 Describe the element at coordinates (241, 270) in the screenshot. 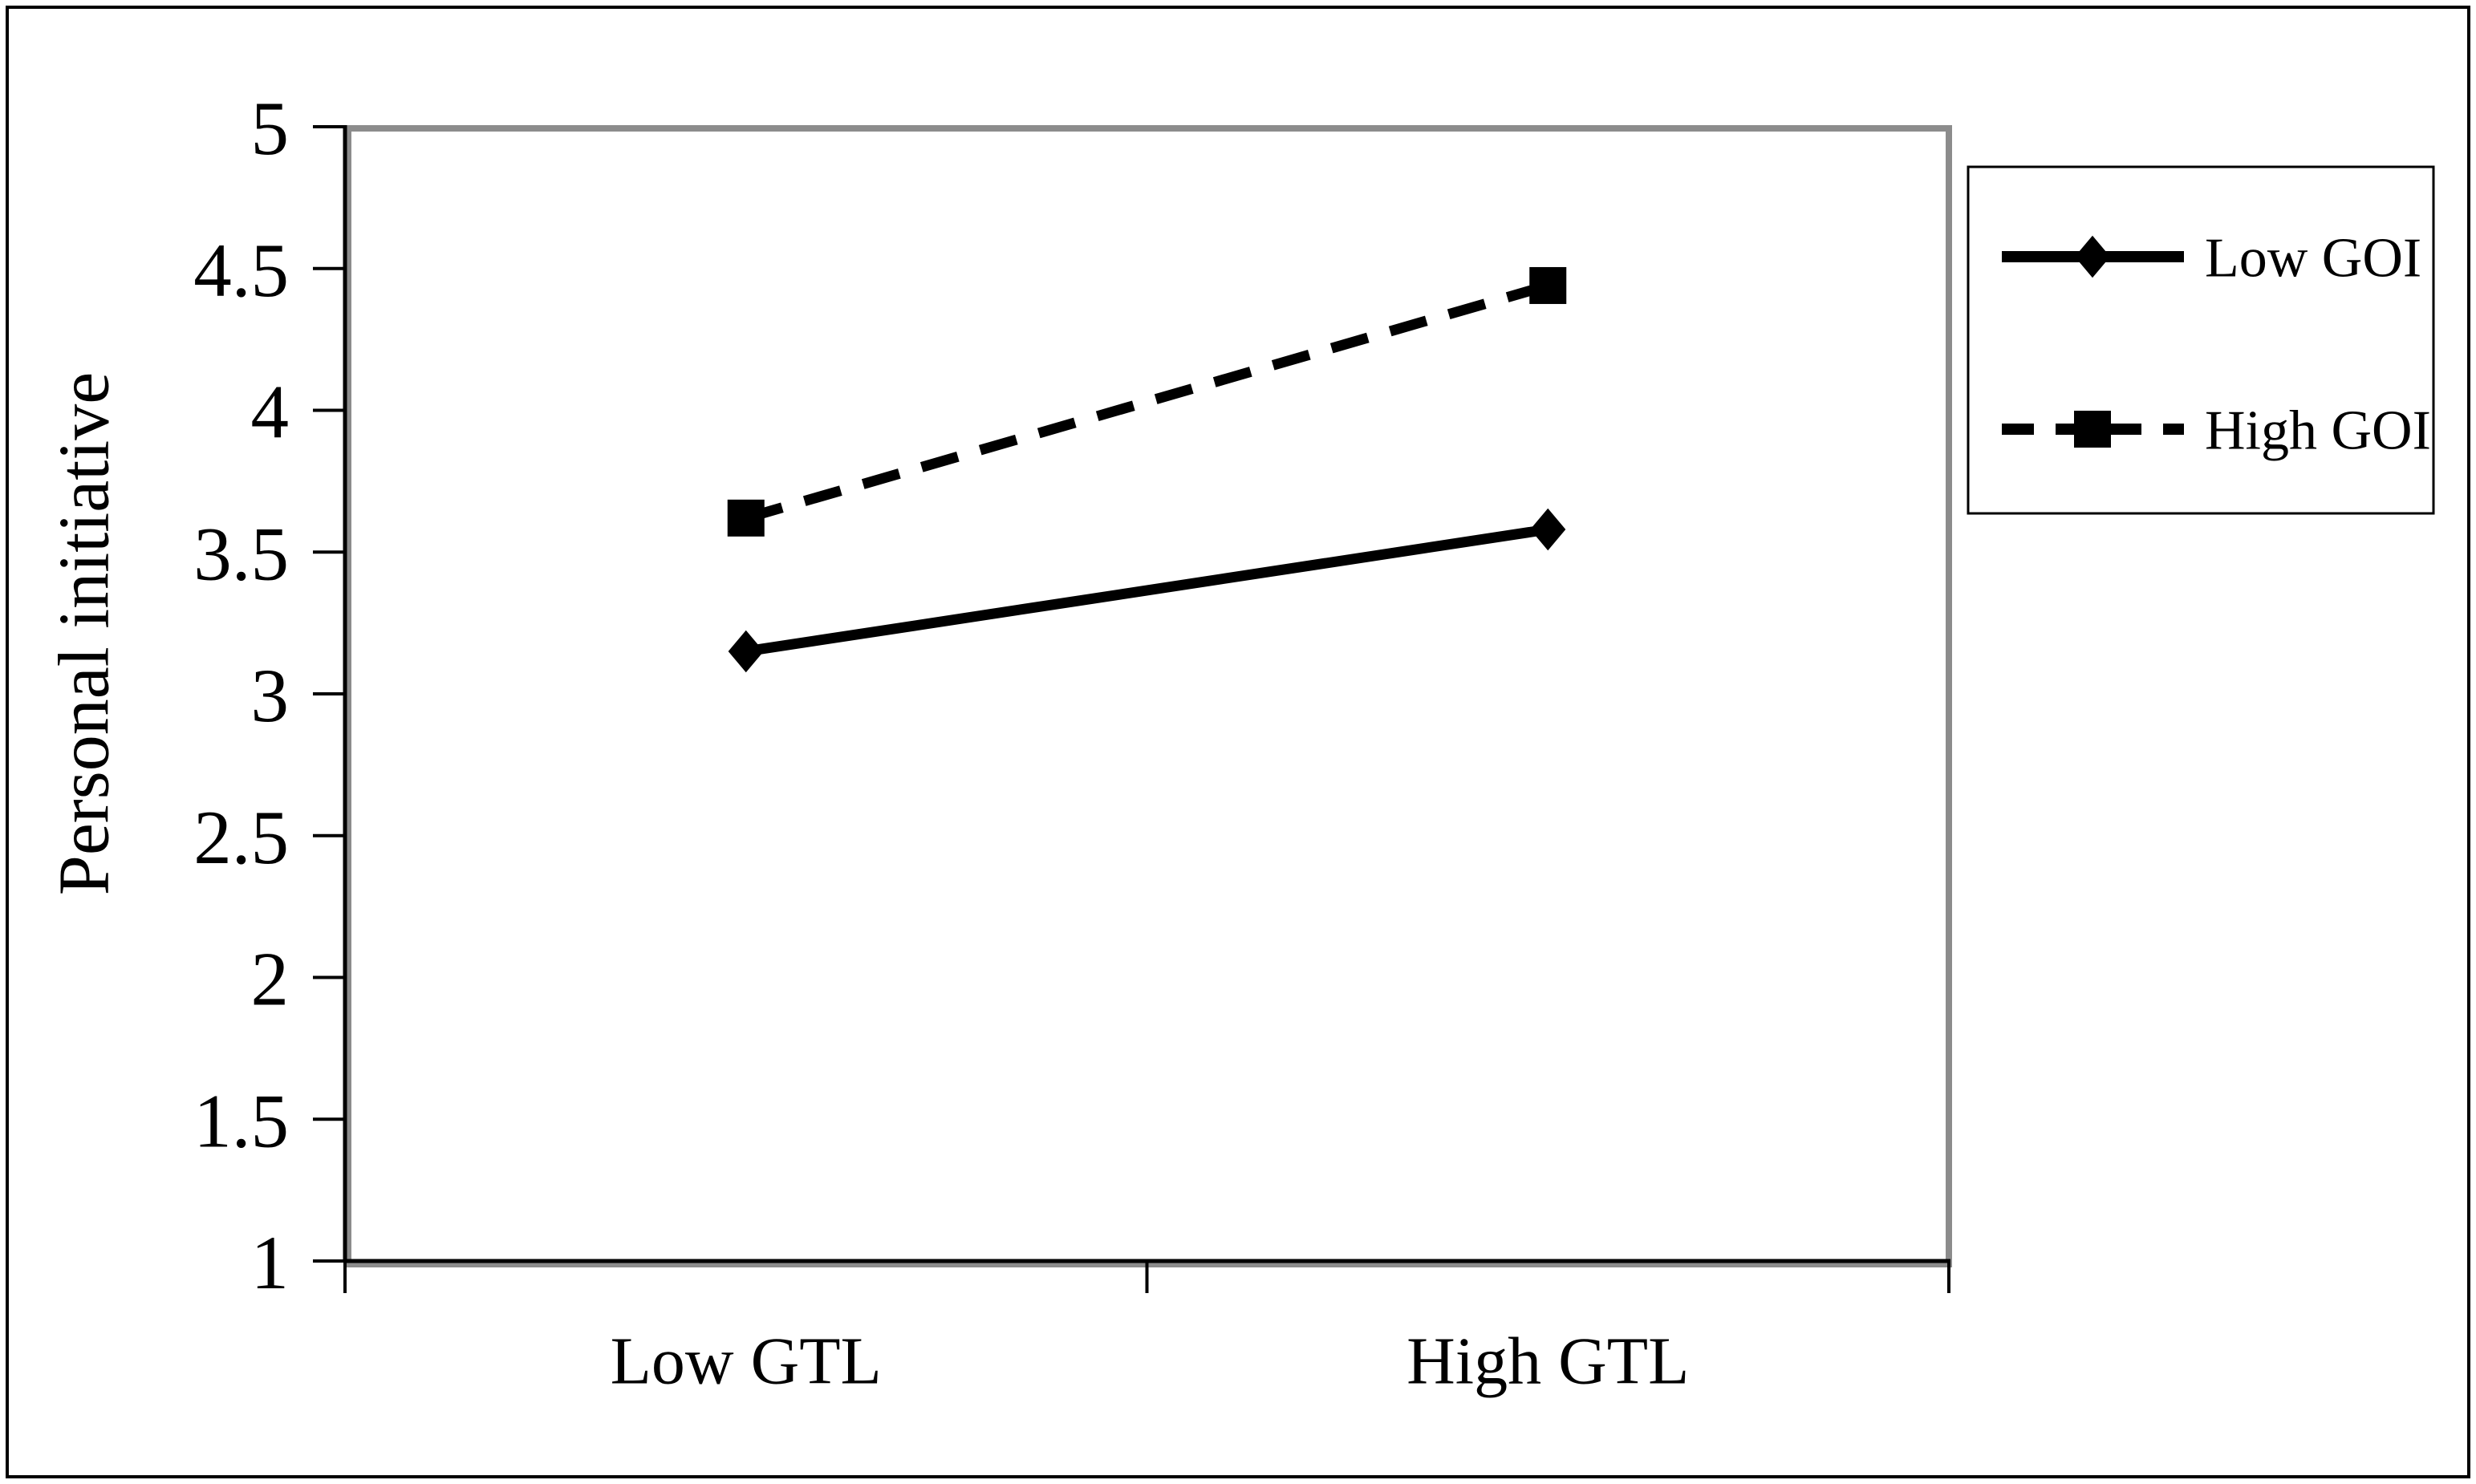

I see `y-tick-label: 4.5` at that location.